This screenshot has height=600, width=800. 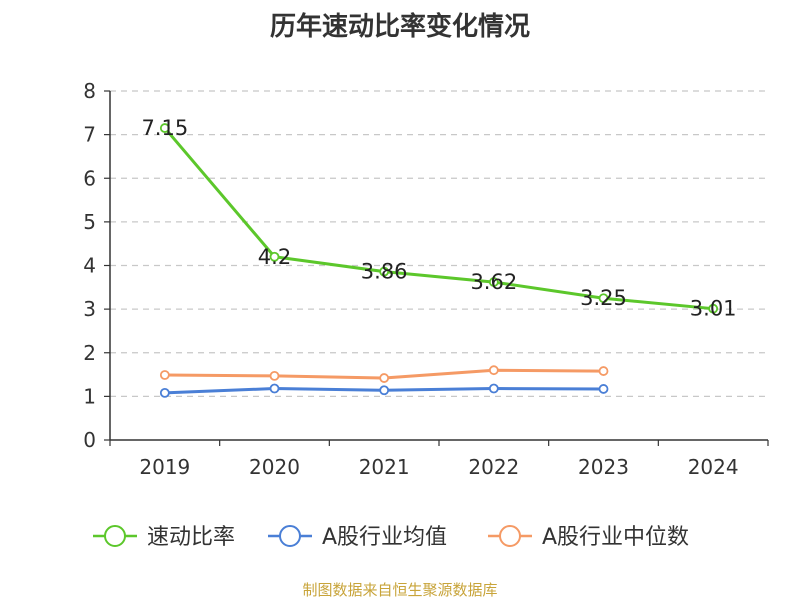 I want to click on data-label: 3.01, so click(x=713, y=309).